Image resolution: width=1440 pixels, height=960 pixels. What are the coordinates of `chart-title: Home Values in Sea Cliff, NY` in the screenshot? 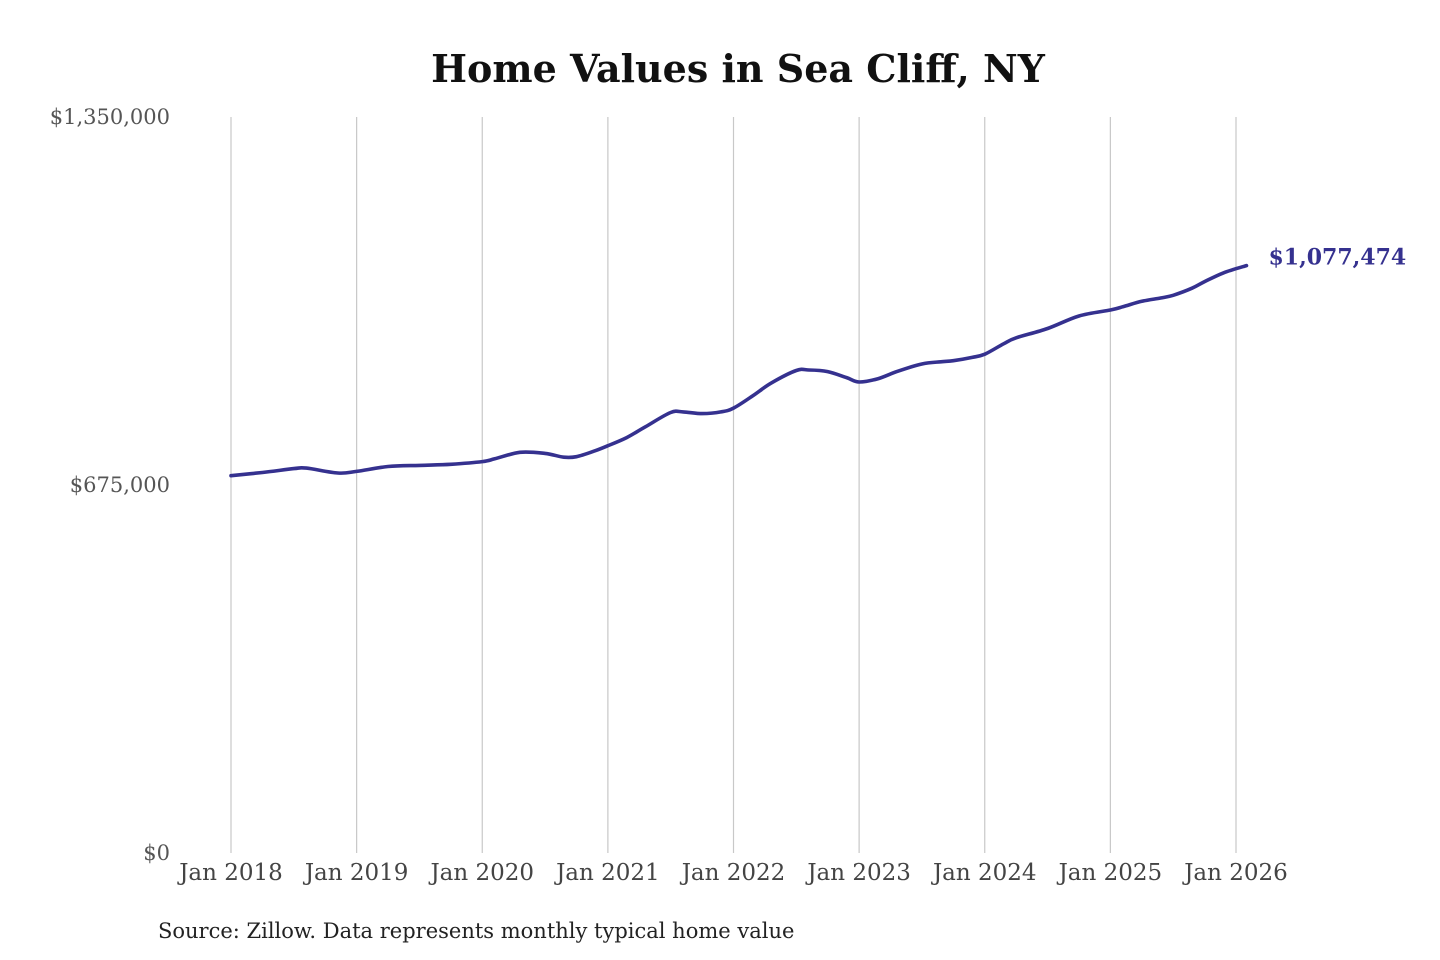 It's located at (738, 68).